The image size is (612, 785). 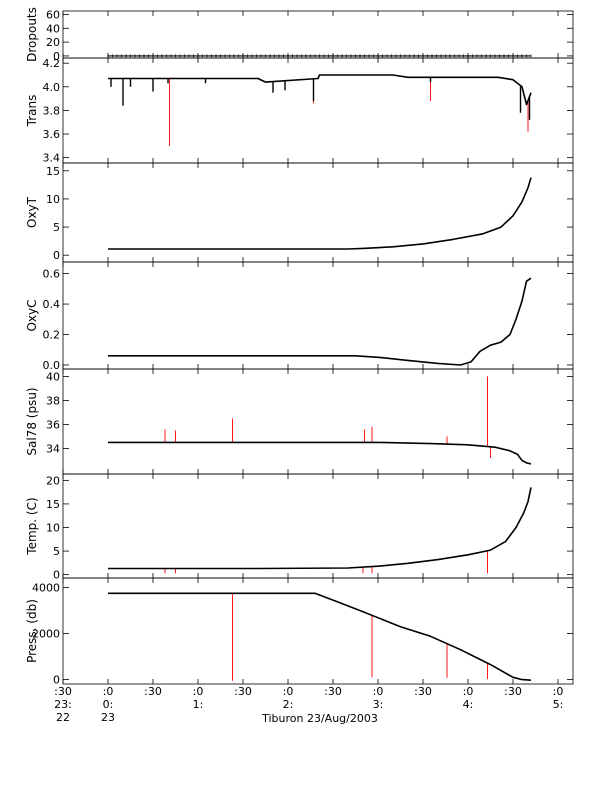 What do you see at coordinates (52, 110) in the screenshot?
I see `y-tick-label: 3.8` at bounding box center [52, 110].